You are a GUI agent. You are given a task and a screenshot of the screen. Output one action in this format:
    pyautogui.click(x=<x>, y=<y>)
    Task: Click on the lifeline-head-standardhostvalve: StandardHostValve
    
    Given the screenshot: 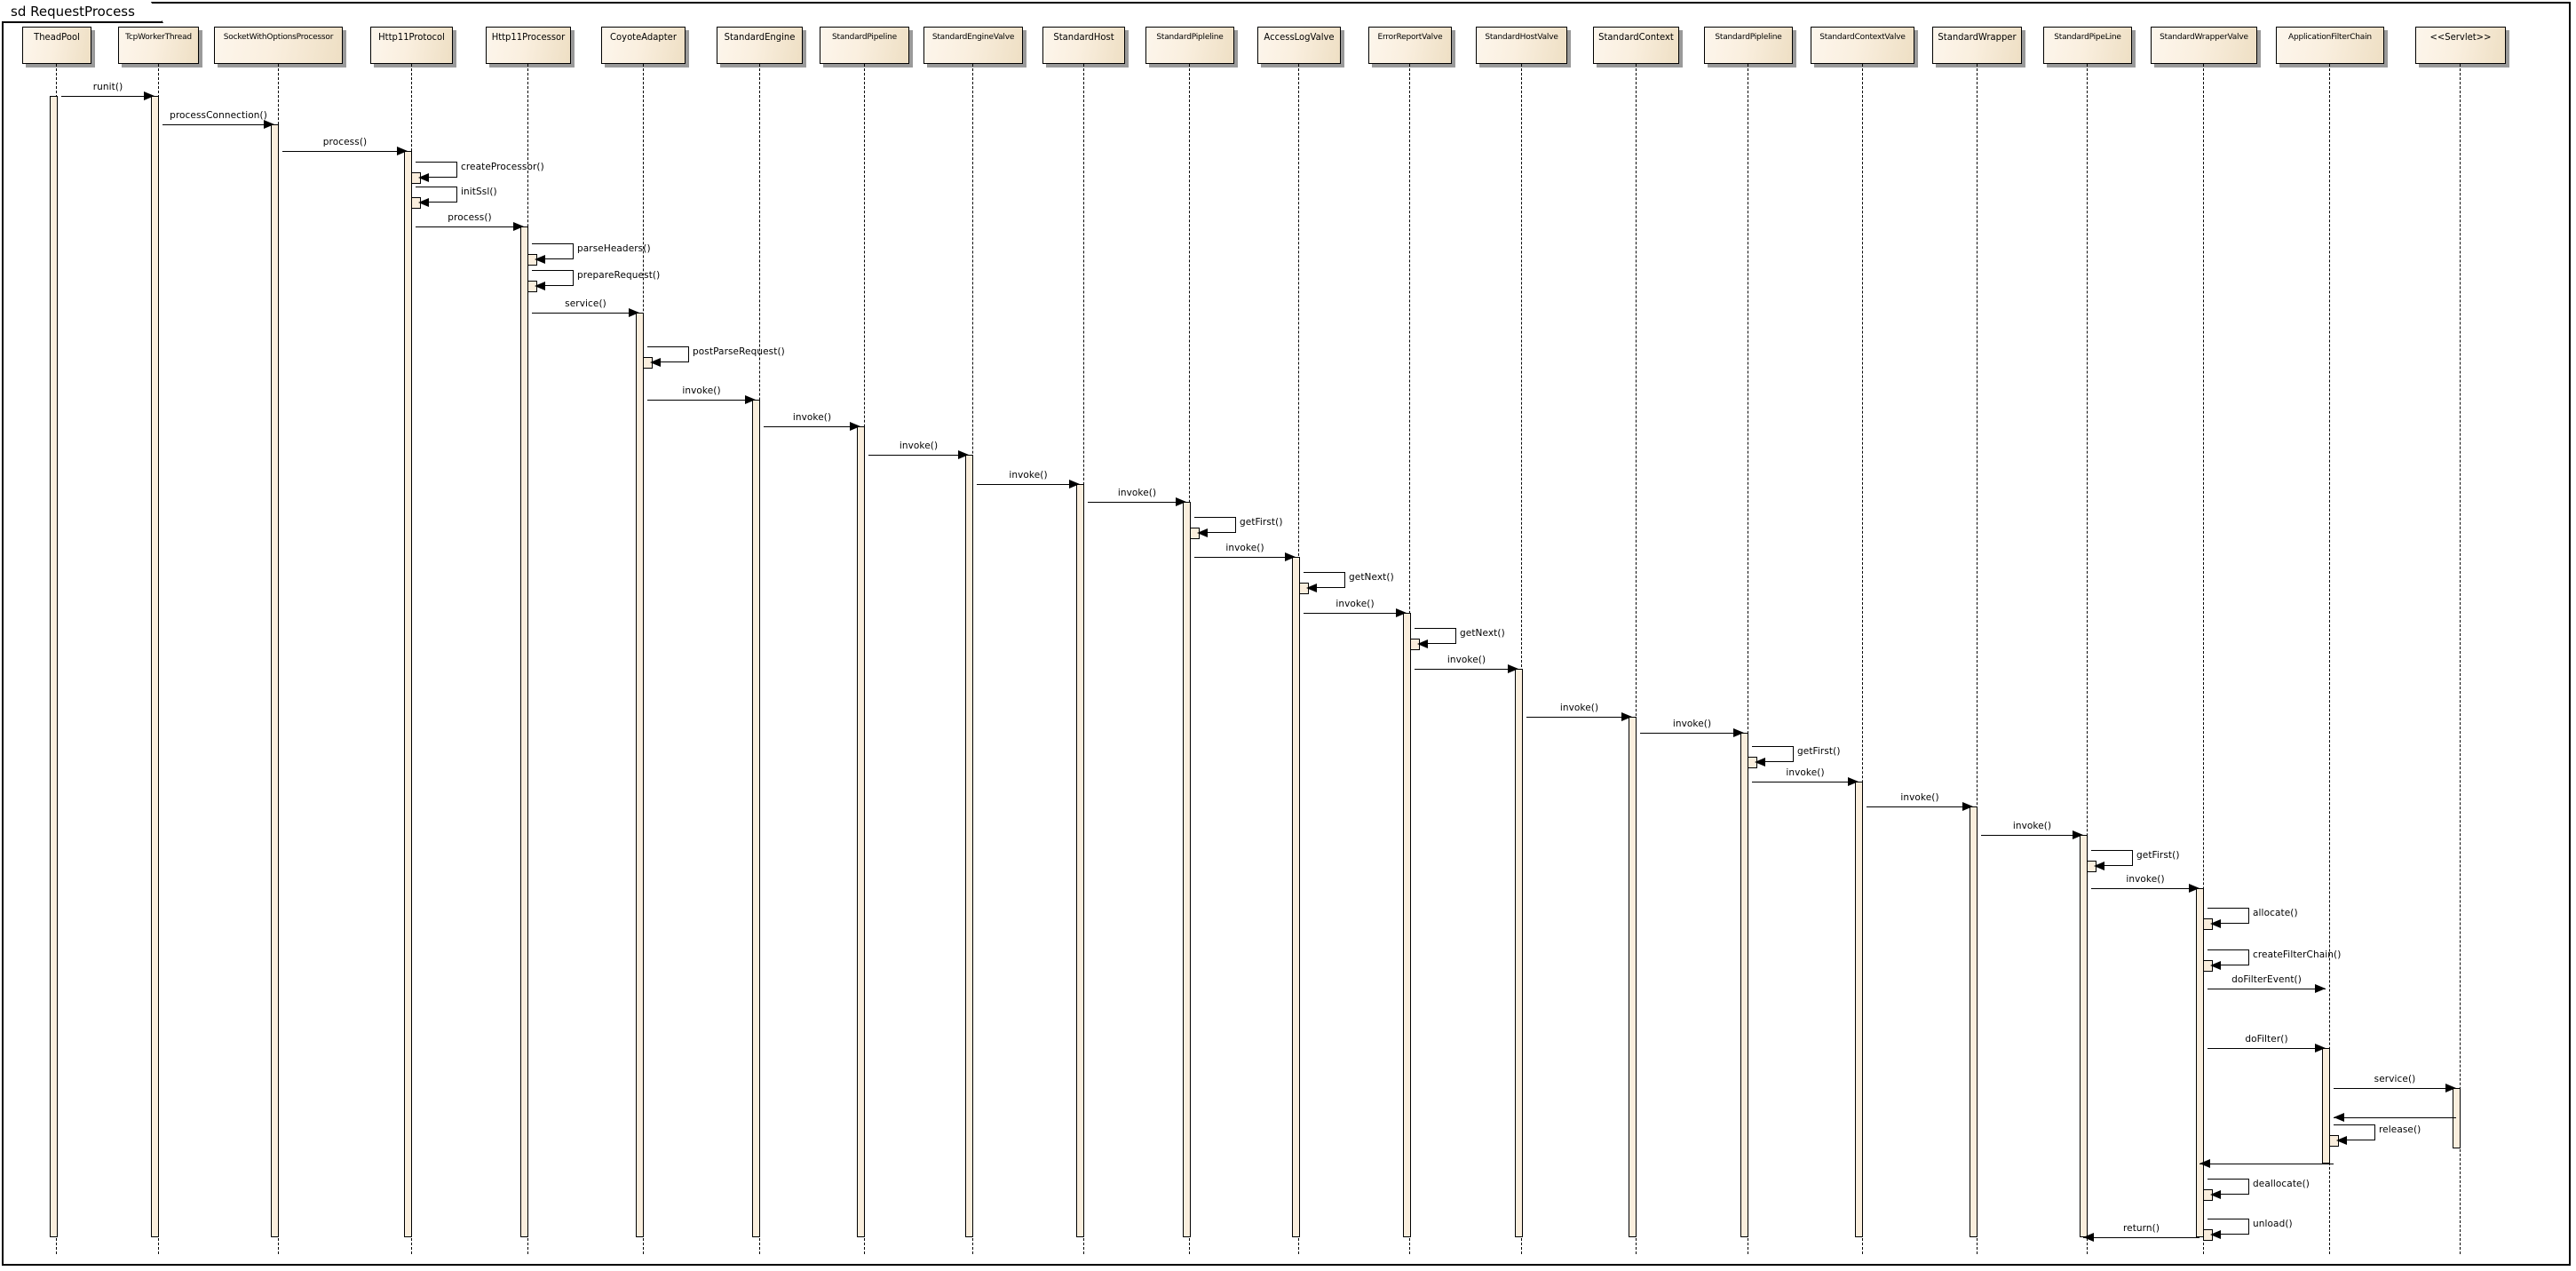 What is the action you would take?
    pyautogui.click(x=1524, y=48)
    